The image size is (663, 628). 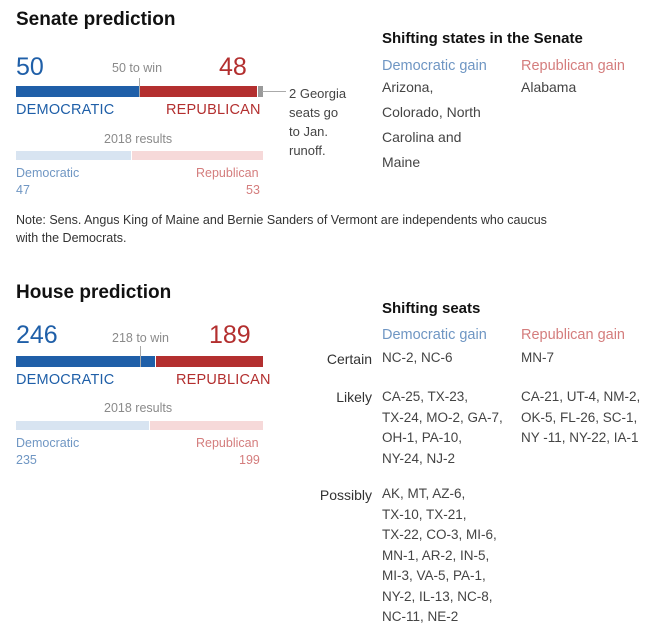 I want to click on georgia-note-line: runoff., so click(x=307, y=150).